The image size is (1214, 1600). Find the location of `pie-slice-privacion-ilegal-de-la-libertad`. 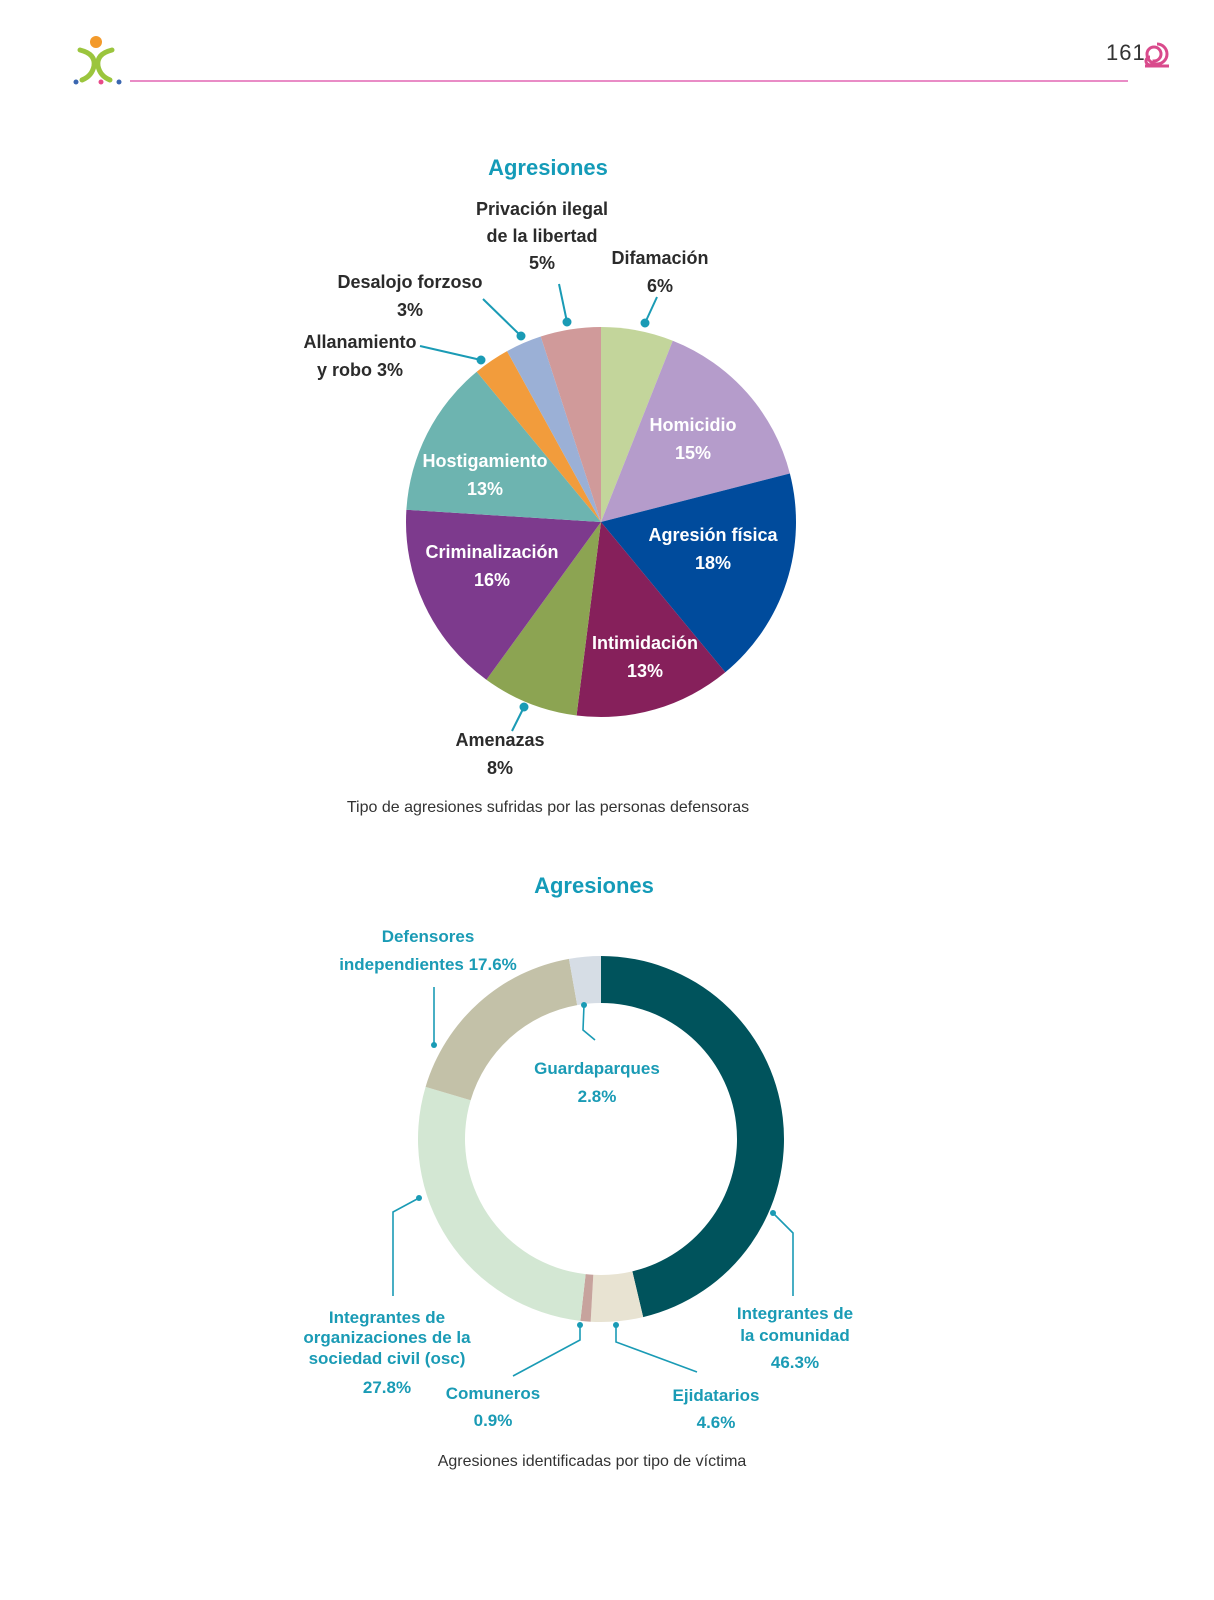

pie-slice-privacion-ilegal-de-la-libertad is located at coordinates (570, 424).